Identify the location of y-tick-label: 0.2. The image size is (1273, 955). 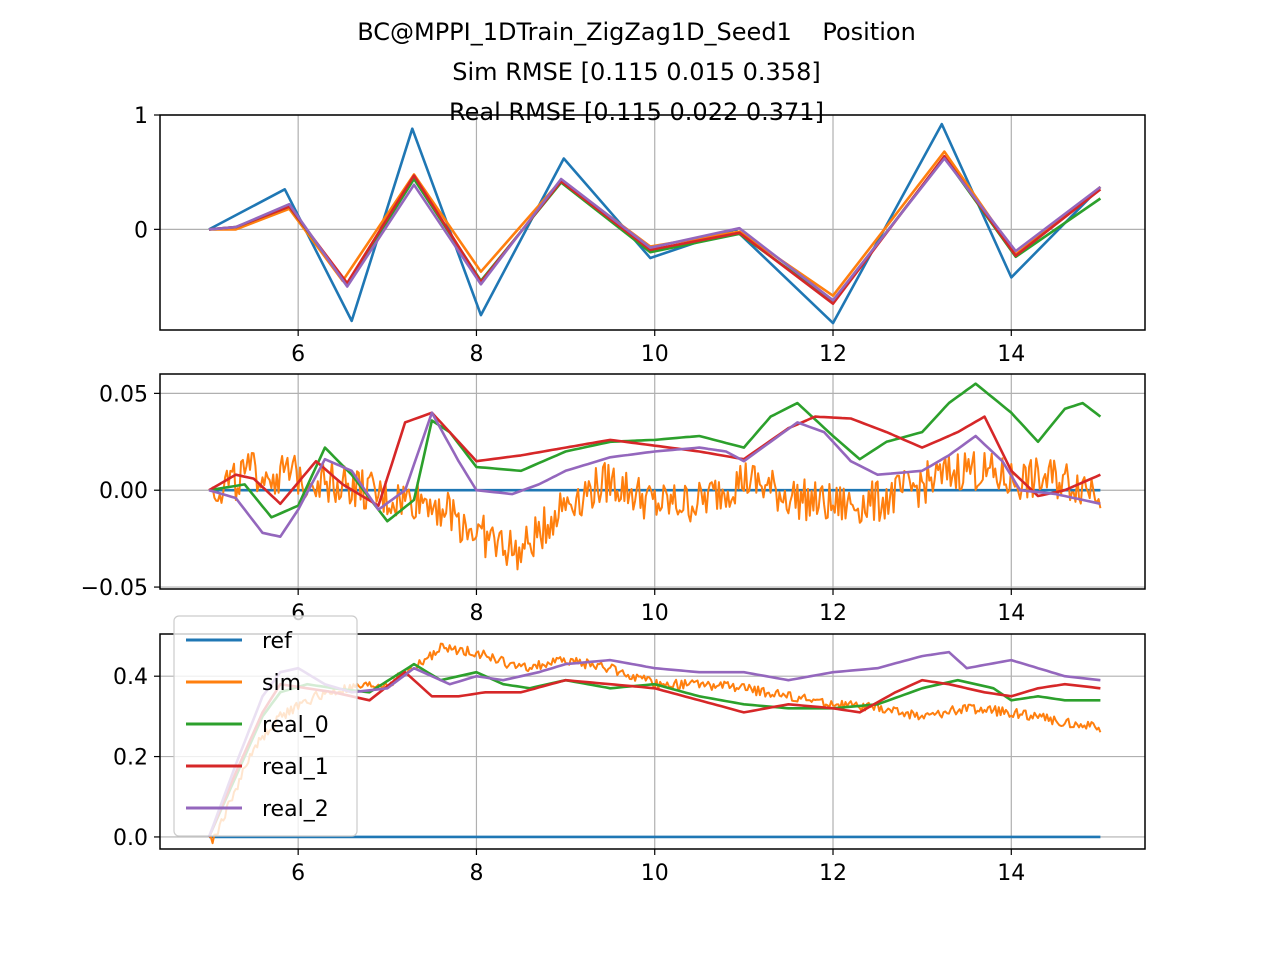
(130, 758).